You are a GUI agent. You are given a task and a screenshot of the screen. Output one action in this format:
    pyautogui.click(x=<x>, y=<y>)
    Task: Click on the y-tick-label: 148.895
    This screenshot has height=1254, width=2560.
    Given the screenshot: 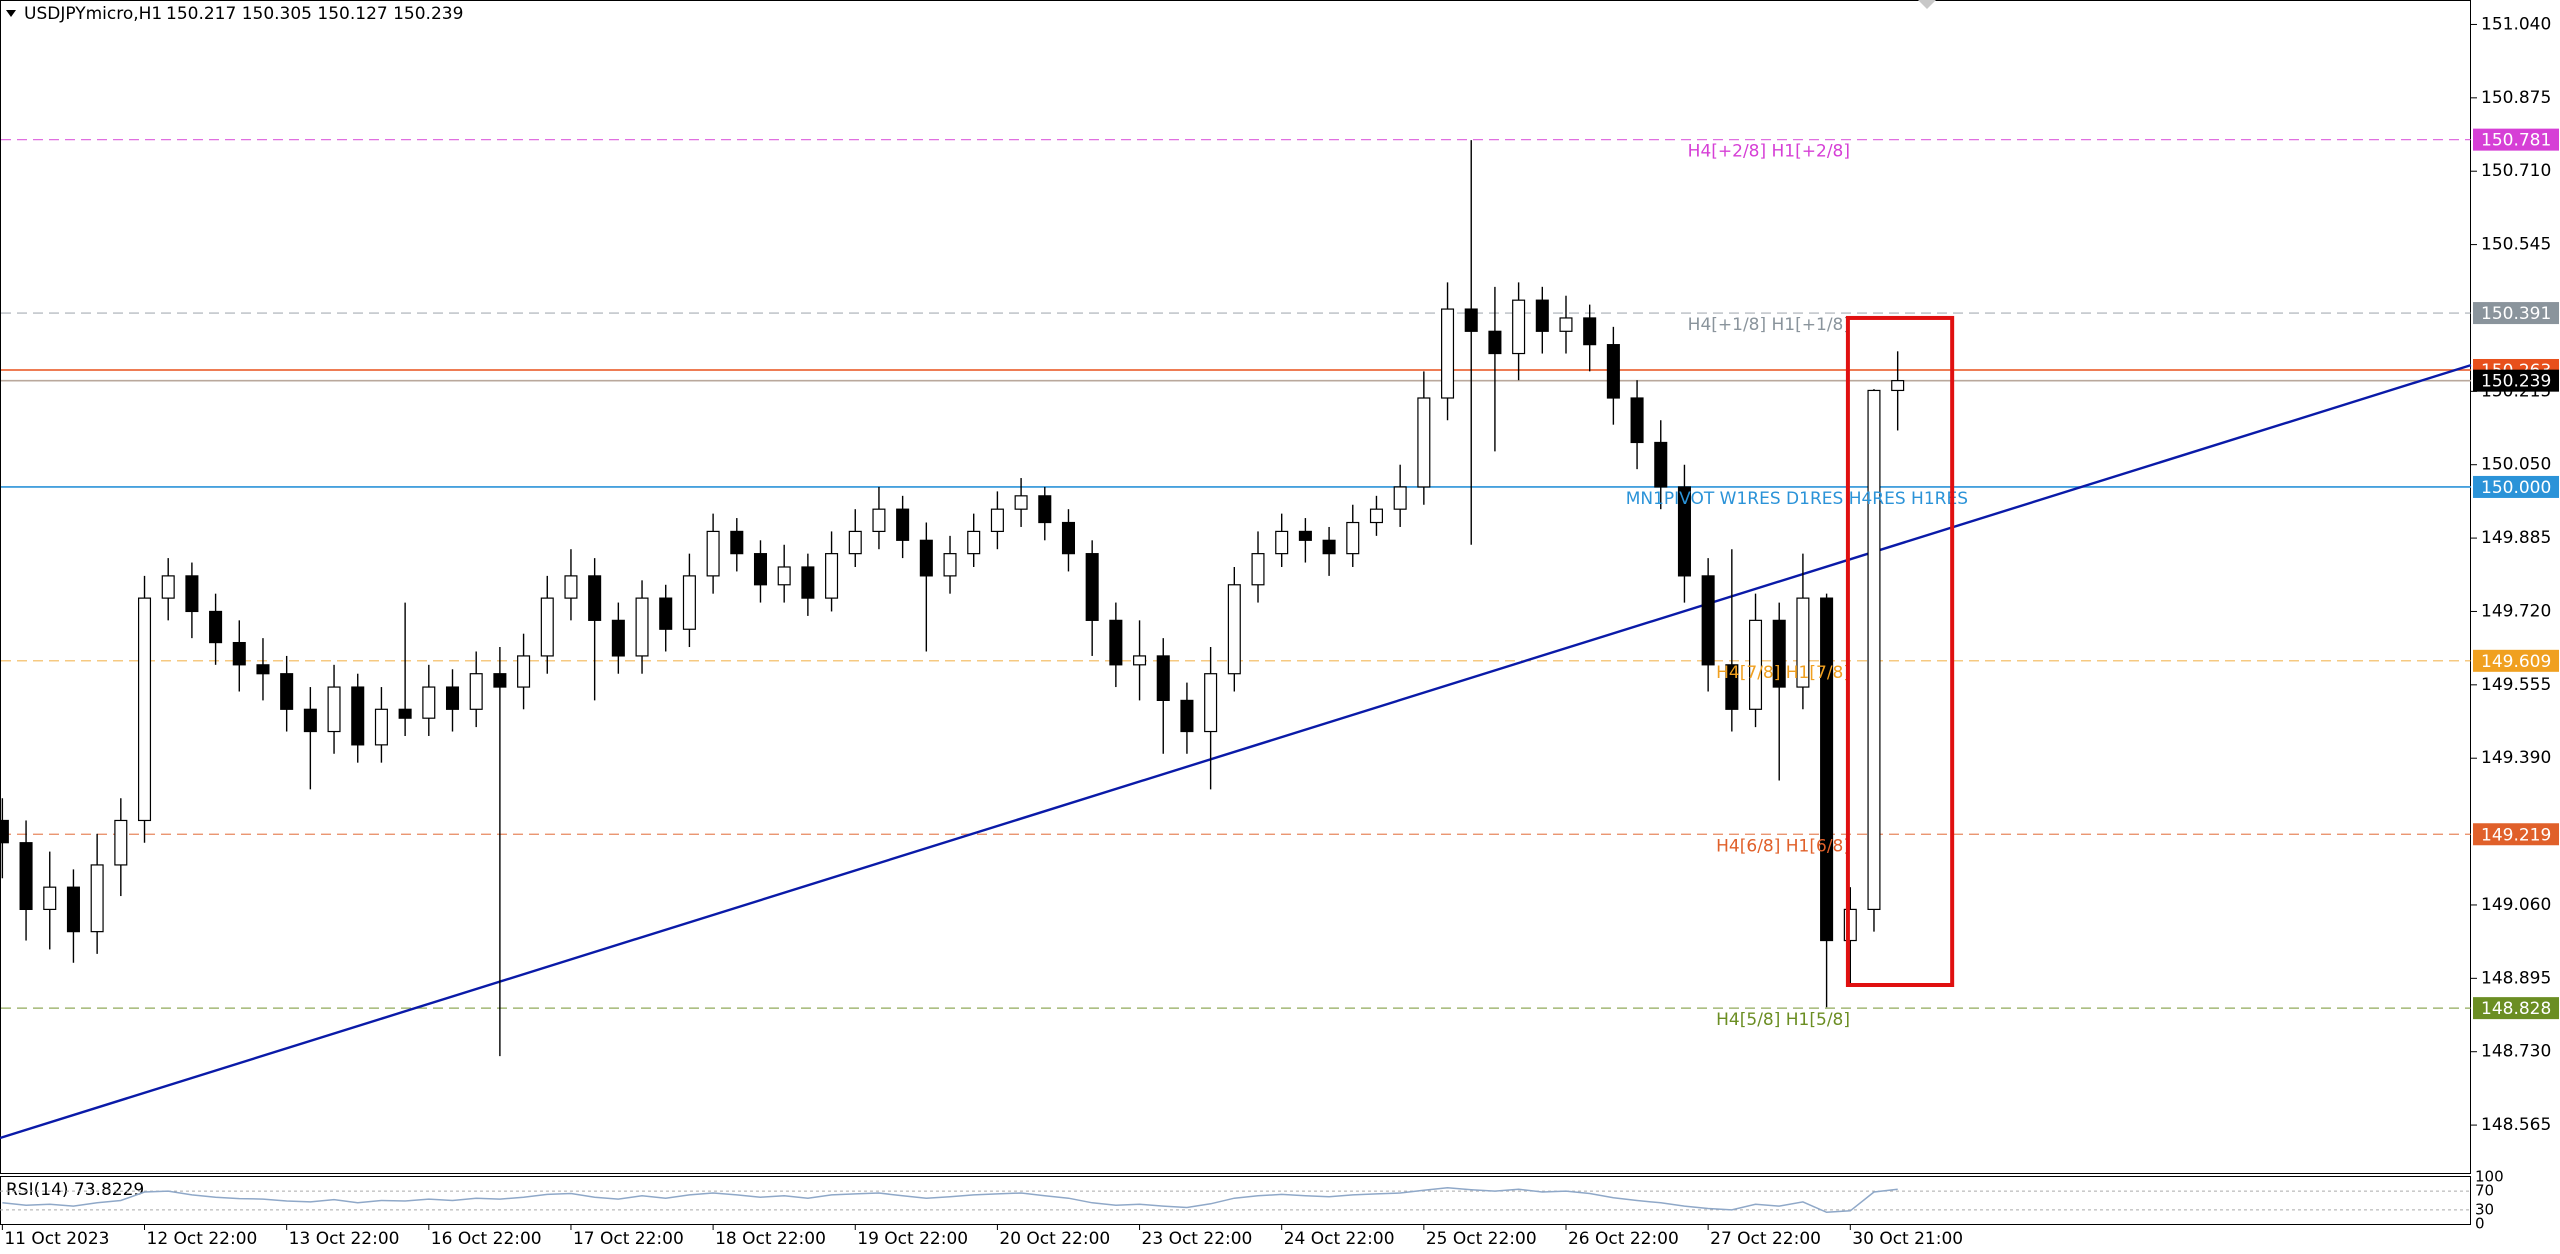 What is the action you would take?
    pyautogui.click(x=2516, y=978)
    